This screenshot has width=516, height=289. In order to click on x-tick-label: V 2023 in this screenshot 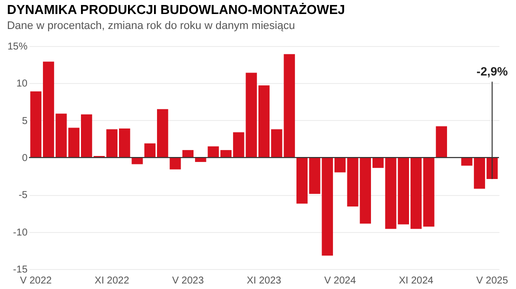, I will do `click(188, 281)`.